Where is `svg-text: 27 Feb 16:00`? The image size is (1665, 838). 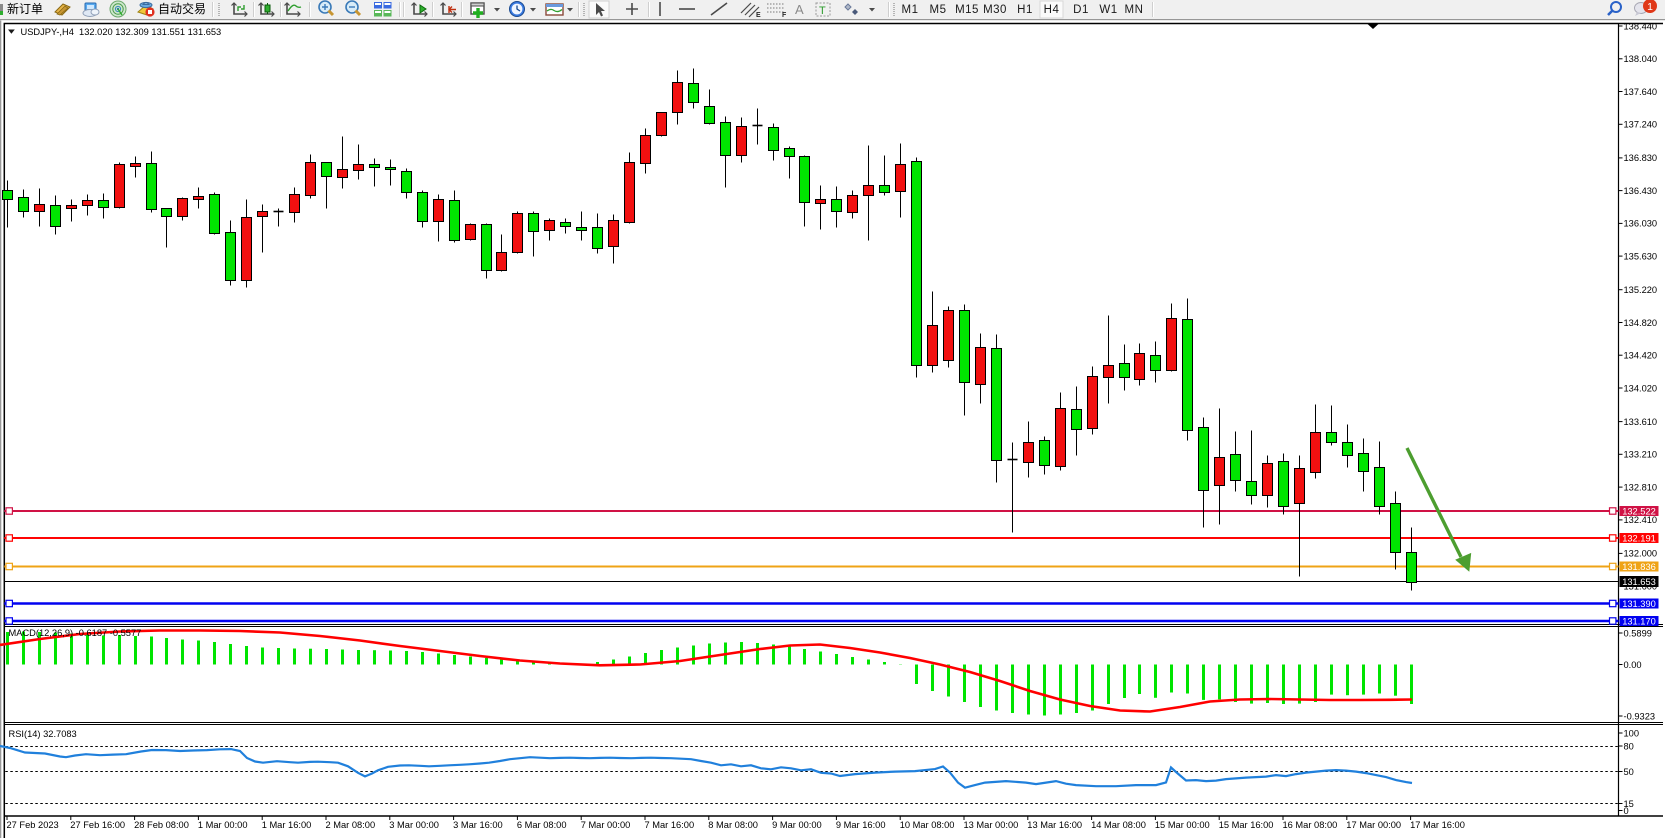 svg-text: 27 Feb 16:00 is located at coordinates (97, 825).